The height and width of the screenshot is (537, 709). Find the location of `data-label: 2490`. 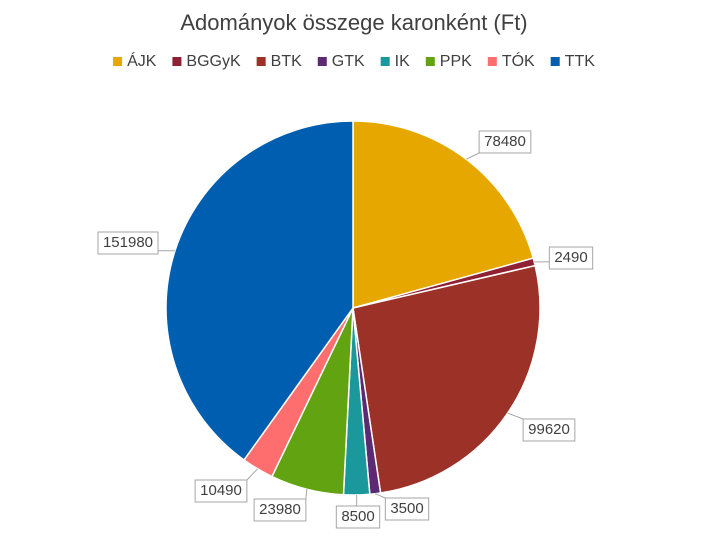

data-label: 2490 is located at coordinates (570, 257).